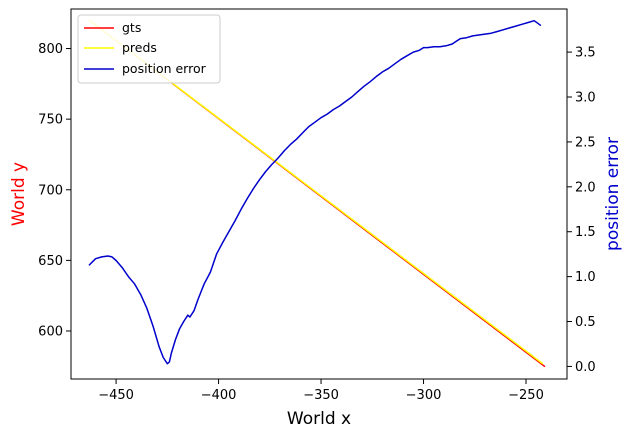 The height and width of the screenshot is (437, 632). I want to click on x-tick-label: −450, so click(116, 395).